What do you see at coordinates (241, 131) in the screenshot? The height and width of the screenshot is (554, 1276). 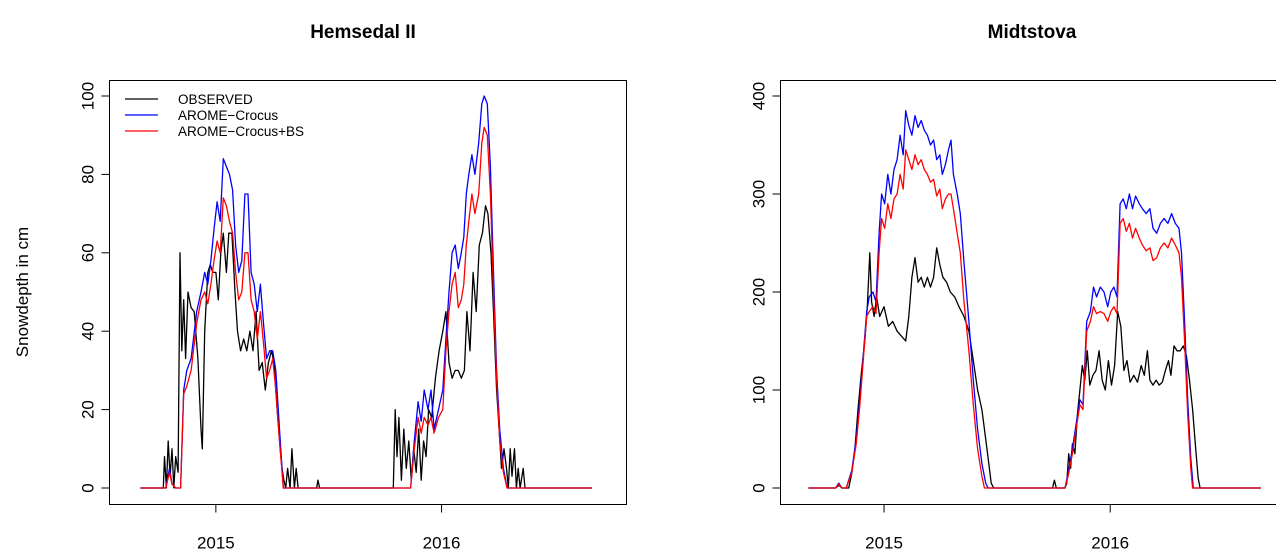 I see `legend-label-arome-crocus-bs: AROME−Crocus+BS` at bounding box center [241, 131].